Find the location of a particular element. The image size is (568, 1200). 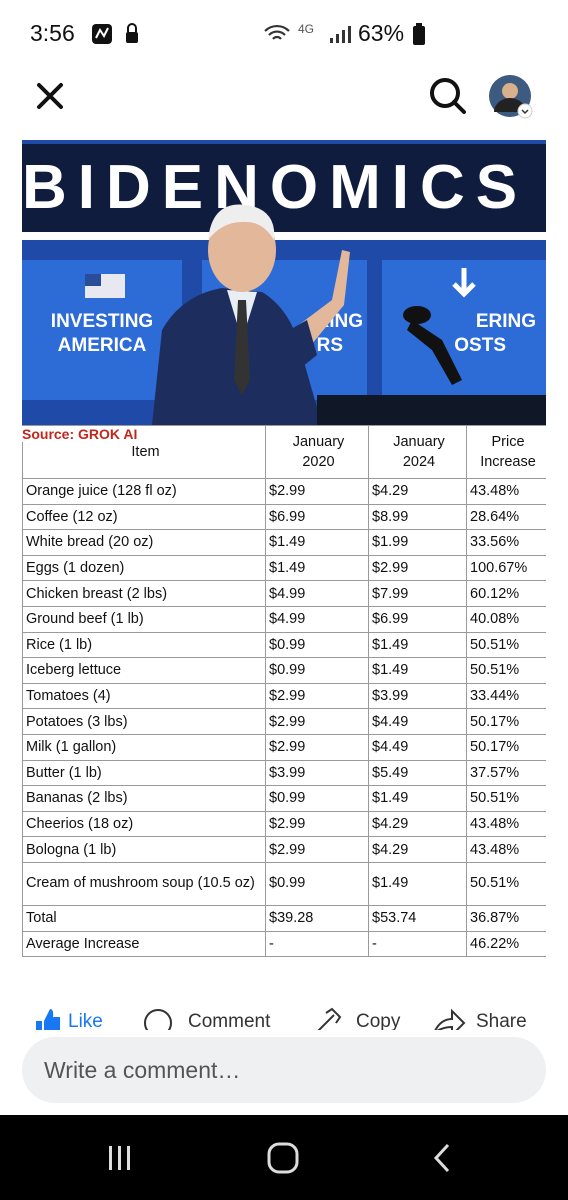

table-cell: Average Increase is located at coordinates (144, 944).